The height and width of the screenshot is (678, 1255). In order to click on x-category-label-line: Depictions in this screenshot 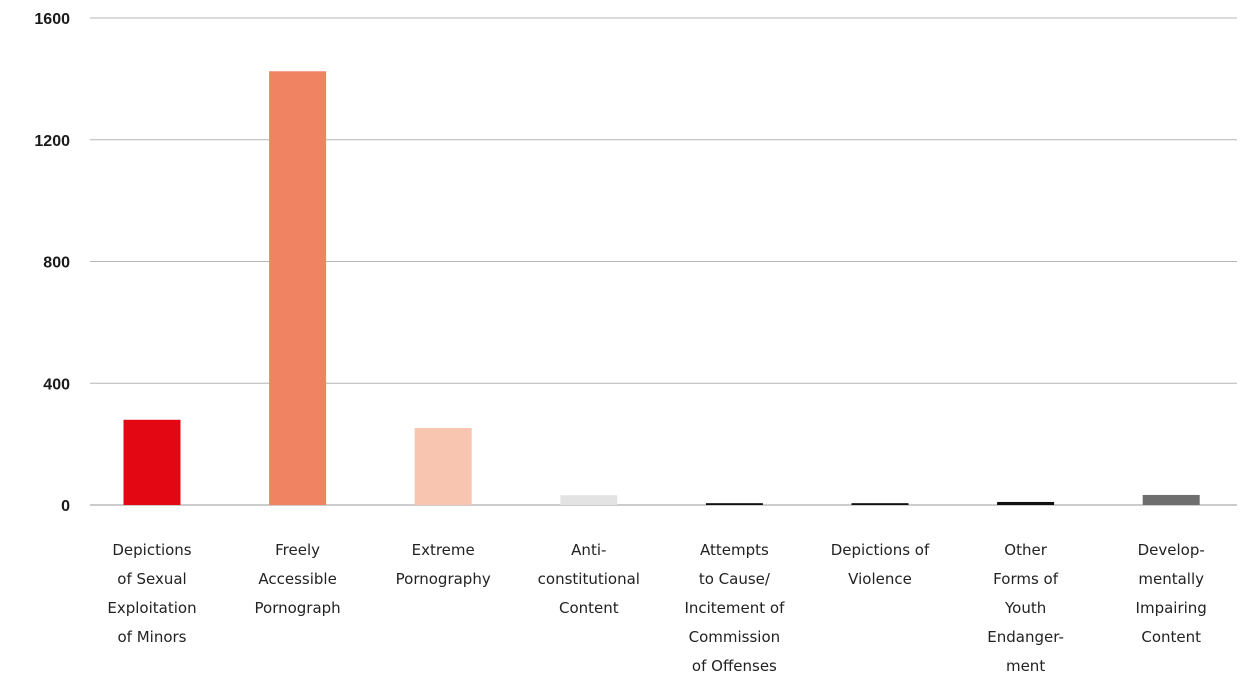, I will do `click(151, 550)`.